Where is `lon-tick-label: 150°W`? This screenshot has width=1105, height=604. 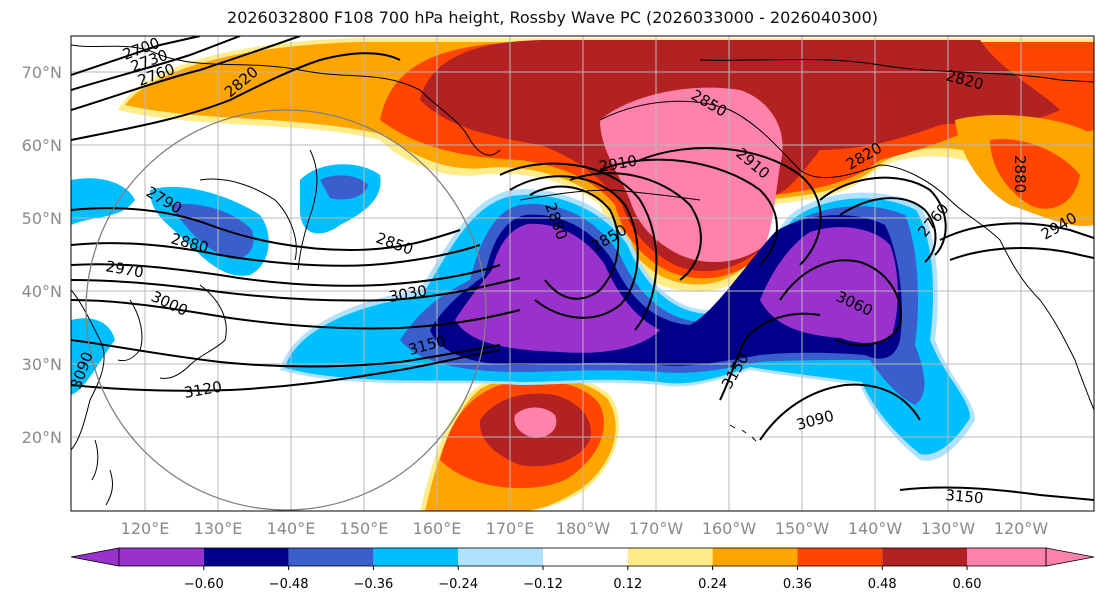 lon-tick-label: 150°W is located at coordinates (802, 528).